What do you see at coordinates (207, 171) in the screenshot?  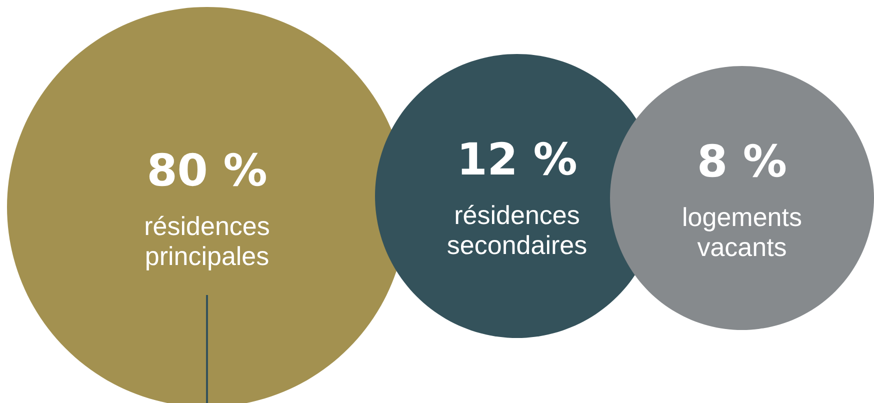 I see `data-label: 80 %` at bounding box center [207, 171].